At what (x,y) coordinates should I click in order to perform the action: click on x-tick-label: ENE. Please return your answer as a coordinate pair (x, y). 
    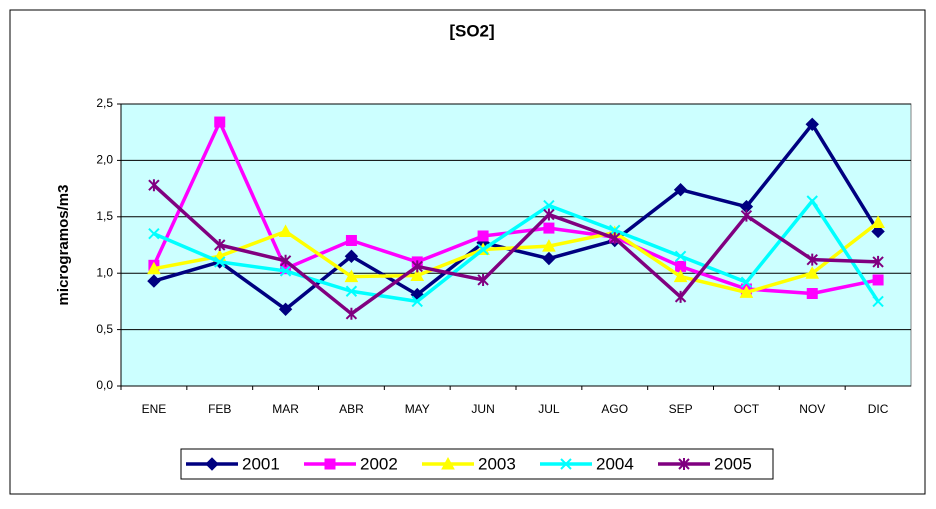
    Looking at the image, I should click on (154, 409).